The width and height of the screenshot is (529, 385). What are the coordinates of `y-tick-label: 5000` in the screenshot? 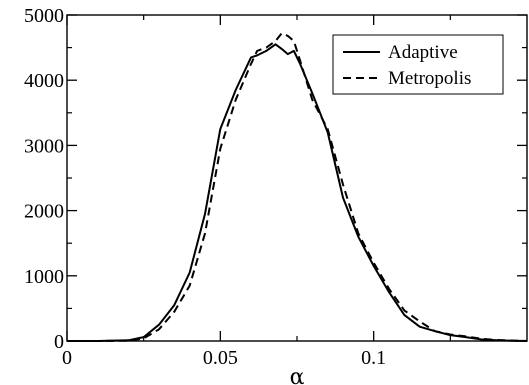 It's located at (44, 16).